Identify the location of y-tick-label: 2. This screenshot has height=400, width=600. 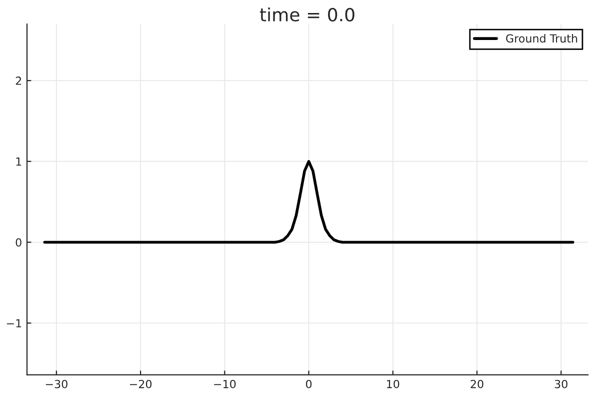
(19, 80).